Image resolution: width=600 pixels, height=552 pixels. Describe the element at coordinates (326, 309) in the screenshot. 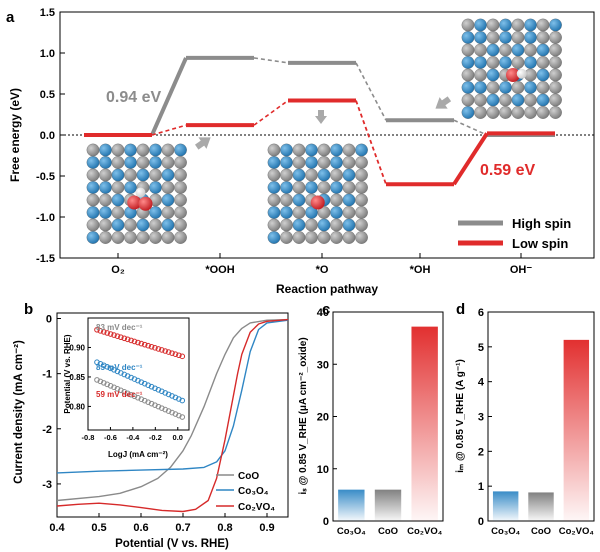

I see `panel-letter-c: c` at that location.